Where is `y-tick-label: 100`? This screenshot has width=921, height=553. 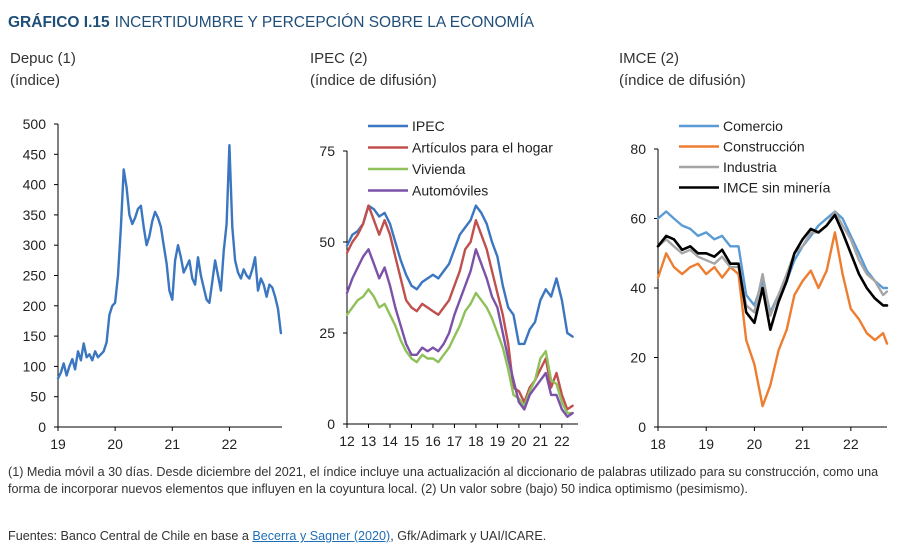 y-tick-label: 100 is located at coordinates (35, 366).